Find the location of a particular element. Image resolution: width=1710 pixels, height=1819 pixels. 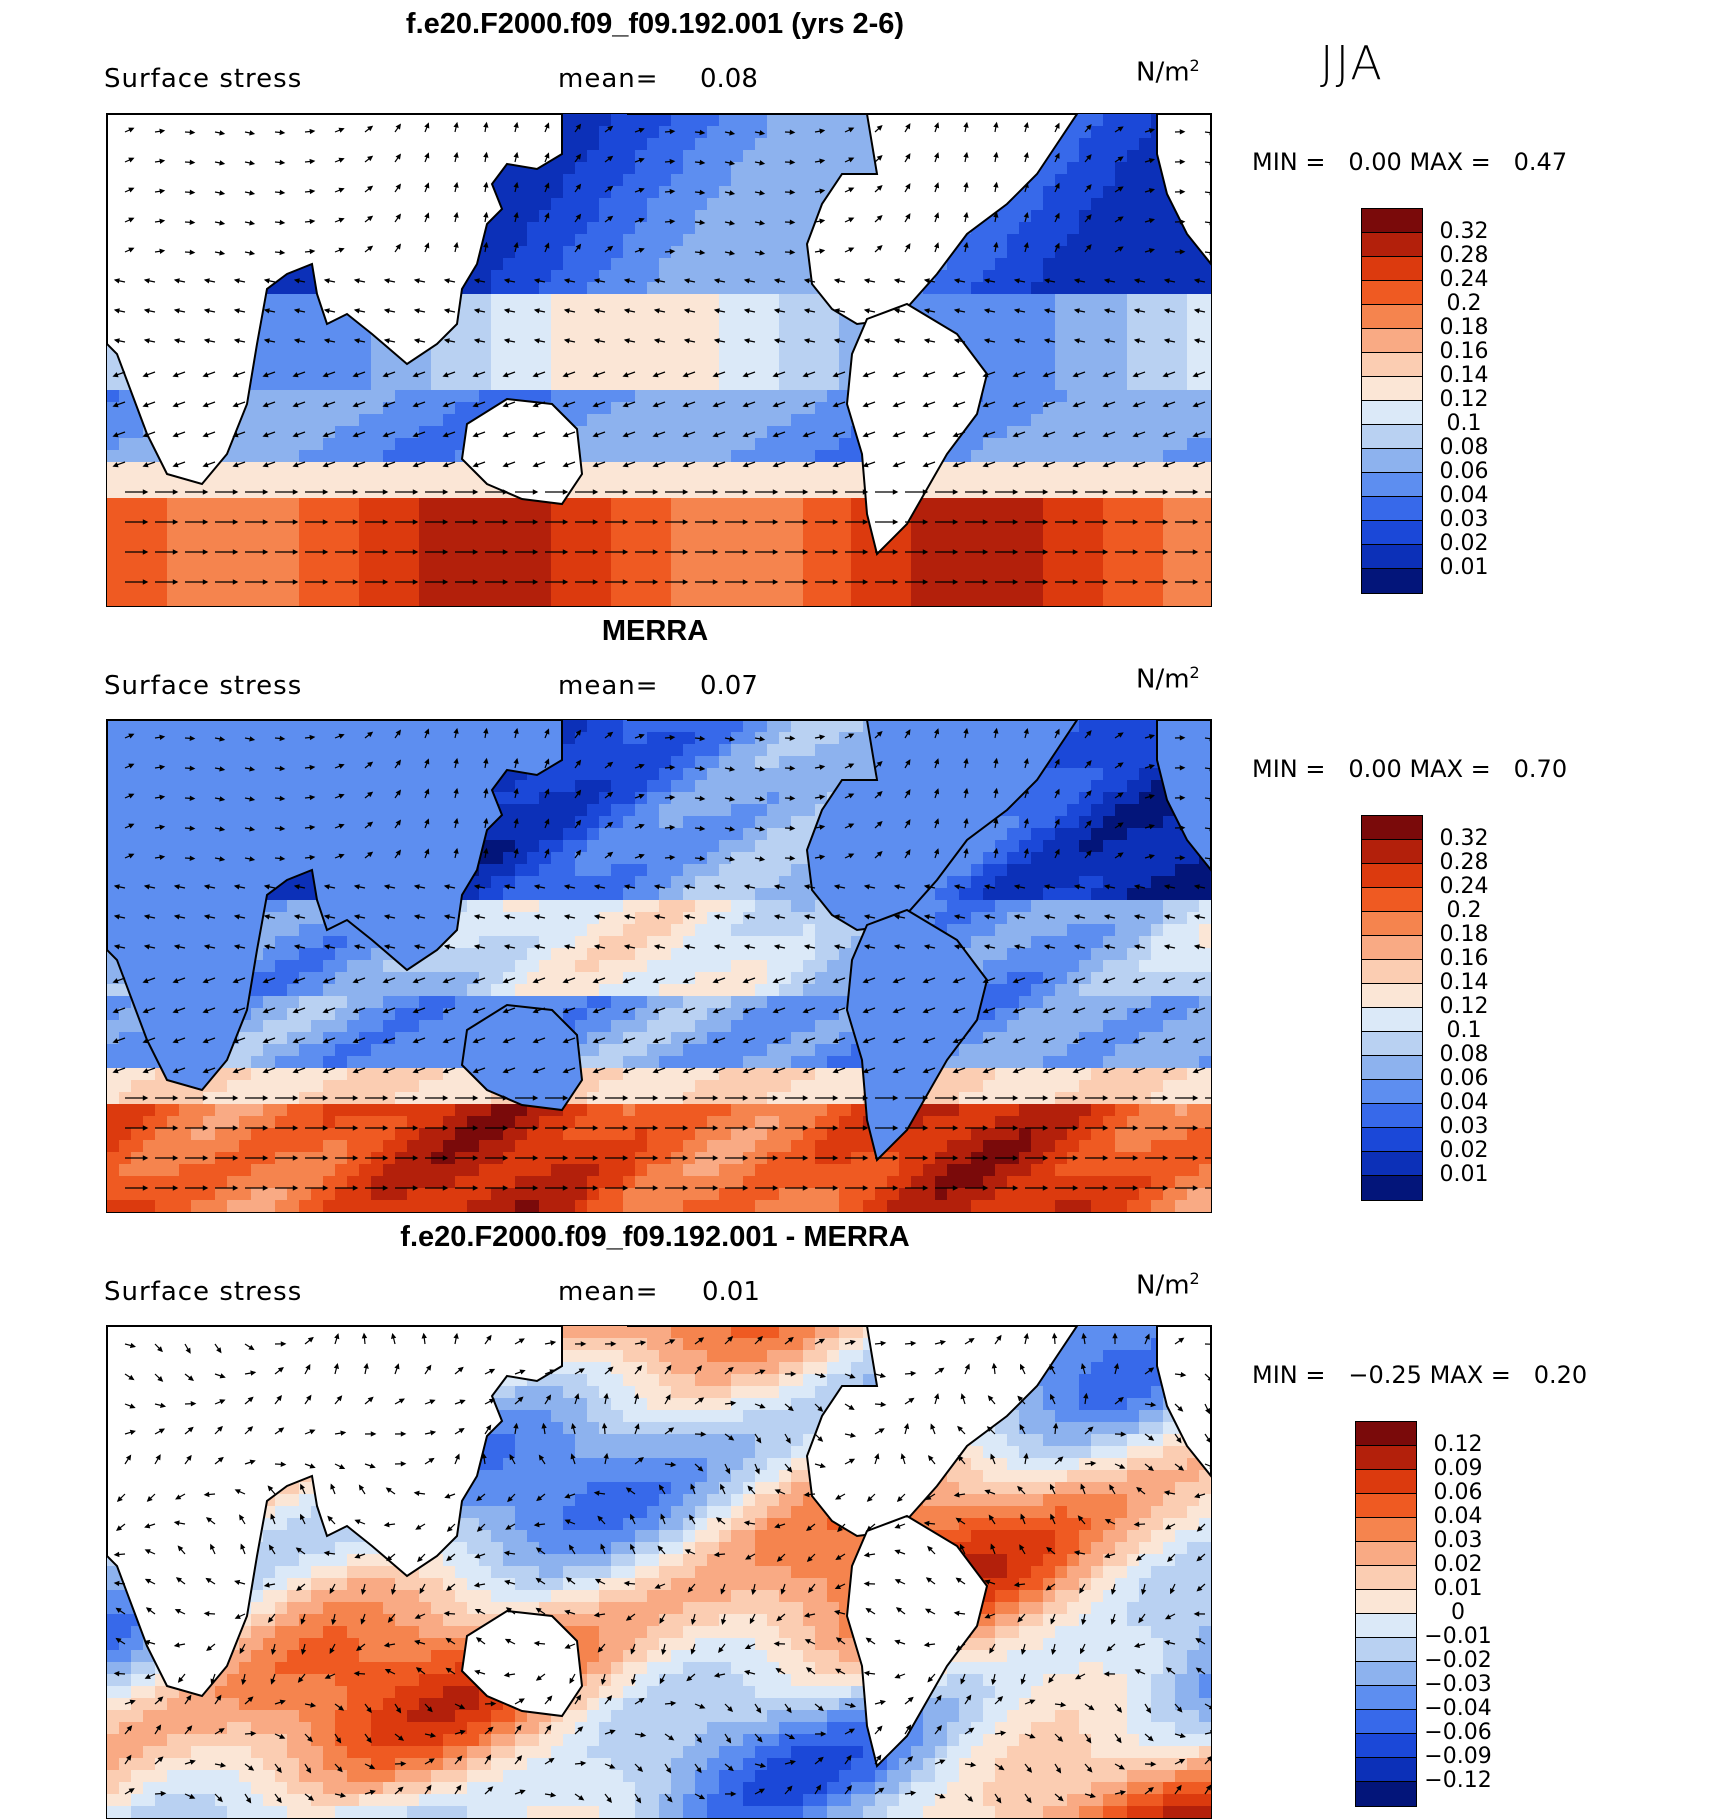

colorbar-tick-label: 0.03 is located at coordinates (1458, 1540).